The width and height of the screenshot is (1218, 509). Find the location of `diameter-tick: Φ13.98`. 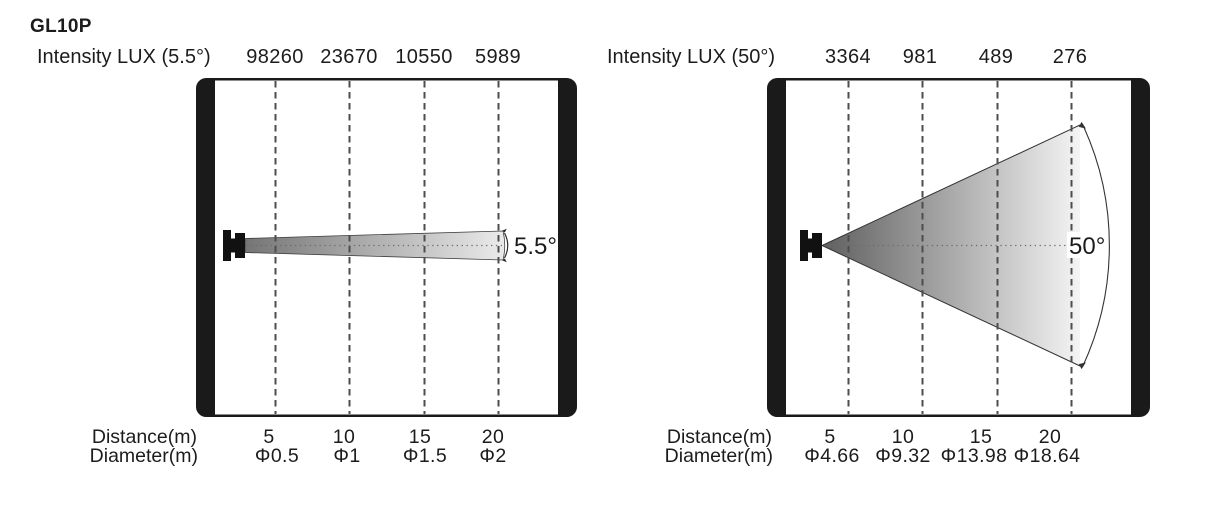

diameter-tick: Φ13.98 is located at coordinates (974, 456).